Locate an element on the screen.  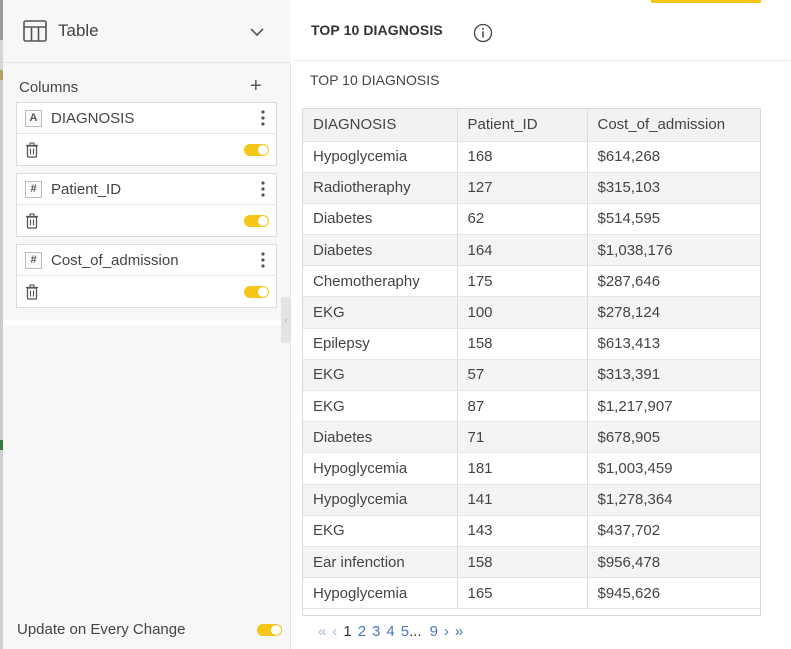
page-4-button: 4 is located at coordinates (390, 631).